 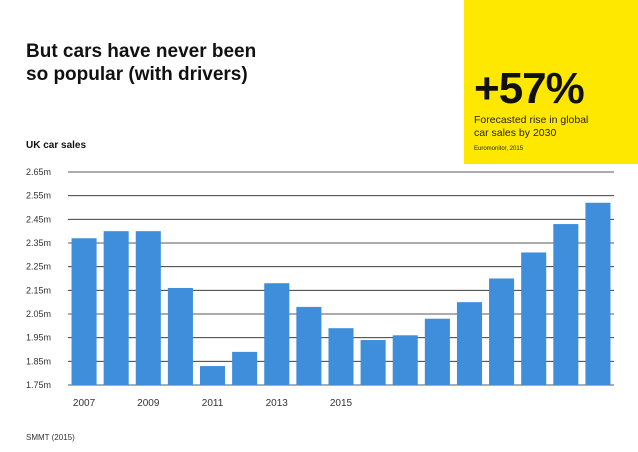 I want to click on y-tick-label: 1.75m, so click(x=38, y=385).